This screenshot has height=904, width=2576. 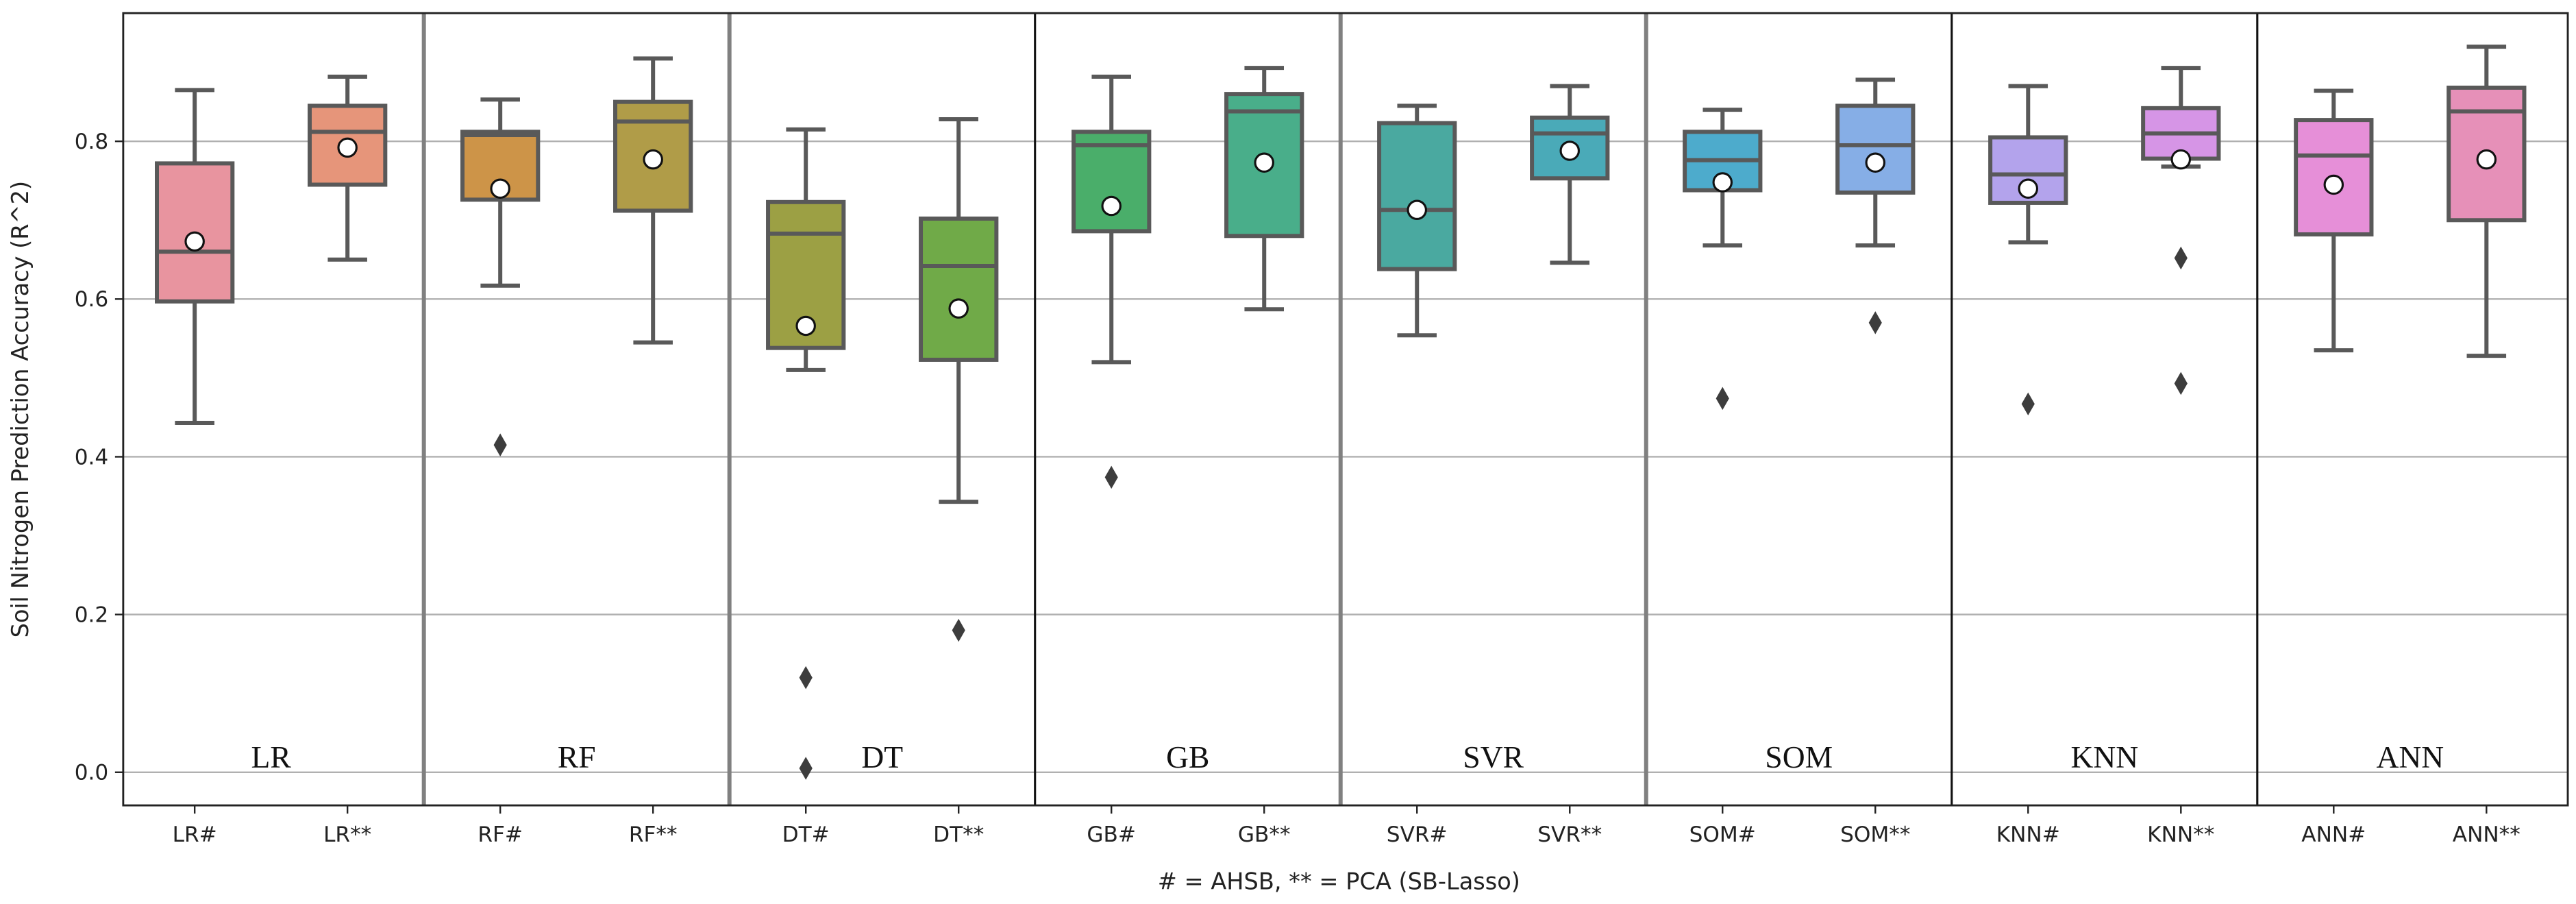 What do you see at coordinates (653, 835) in the screenshot?
I see `x-tick-label: RF**` at bounding box center [653, 835].